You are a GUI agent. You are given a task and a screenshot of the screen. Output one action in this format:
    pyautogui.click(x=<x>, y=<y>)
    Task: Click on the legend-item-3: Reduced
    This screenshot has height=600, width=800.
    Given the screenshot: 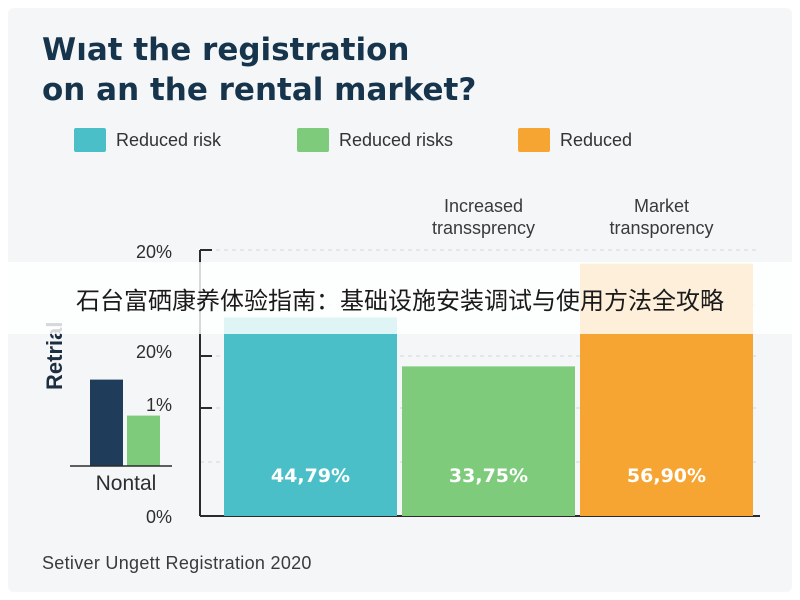 What is the action you would take?
    pyautogui.click(x=575, y=140)
    